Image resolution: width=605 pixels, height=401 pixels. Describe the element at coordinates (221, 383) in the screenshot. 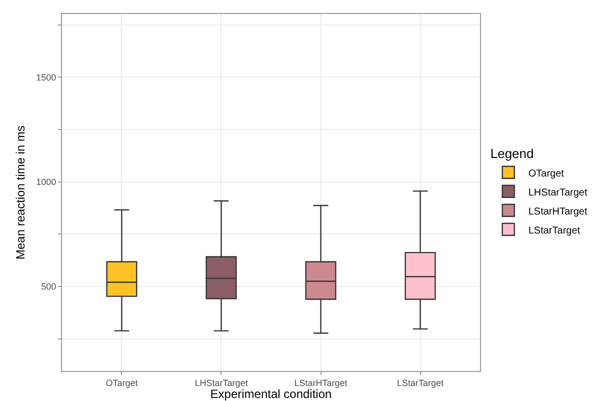

I see `x-tick-label: LHStarTarget` at that location.